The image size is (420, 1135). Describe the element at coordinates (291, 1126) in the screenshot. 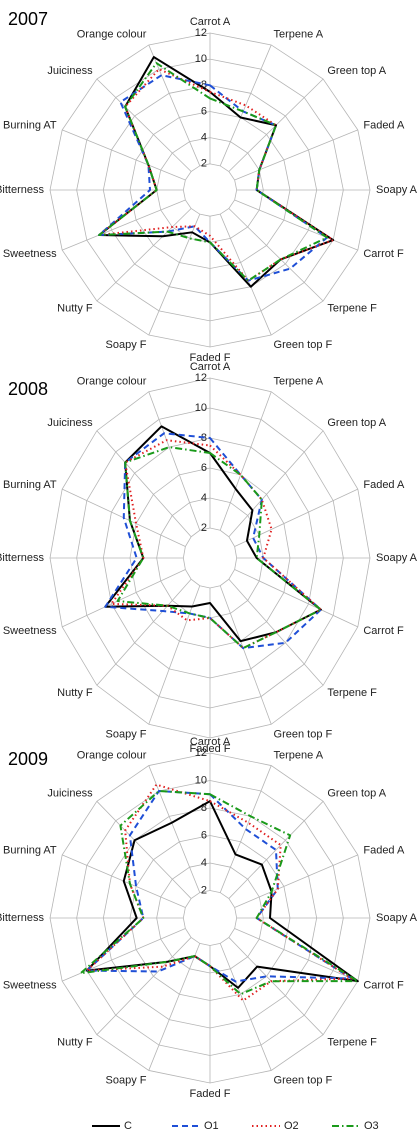

I see `legend-label: O2` at that location.